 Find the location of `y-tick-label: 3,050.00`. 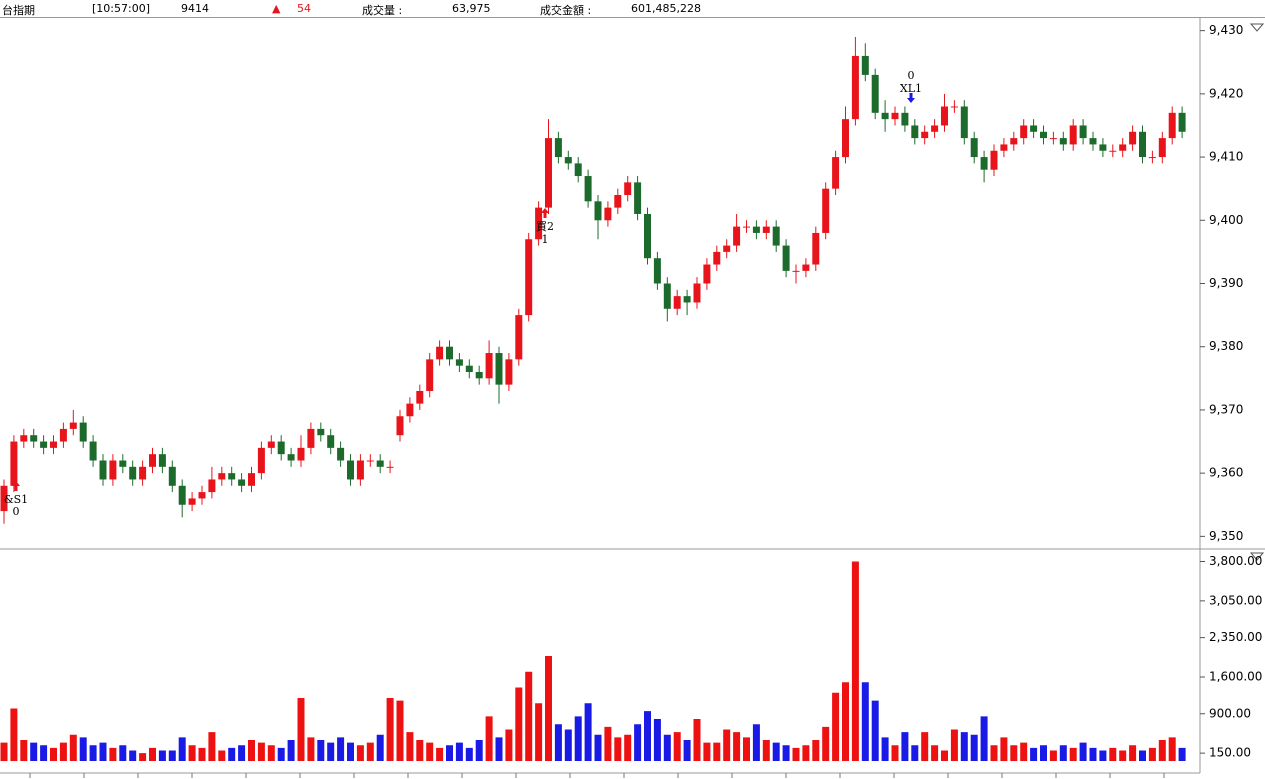

y-tick-label: 3,050.00 is located at coordinates (1235, 600).